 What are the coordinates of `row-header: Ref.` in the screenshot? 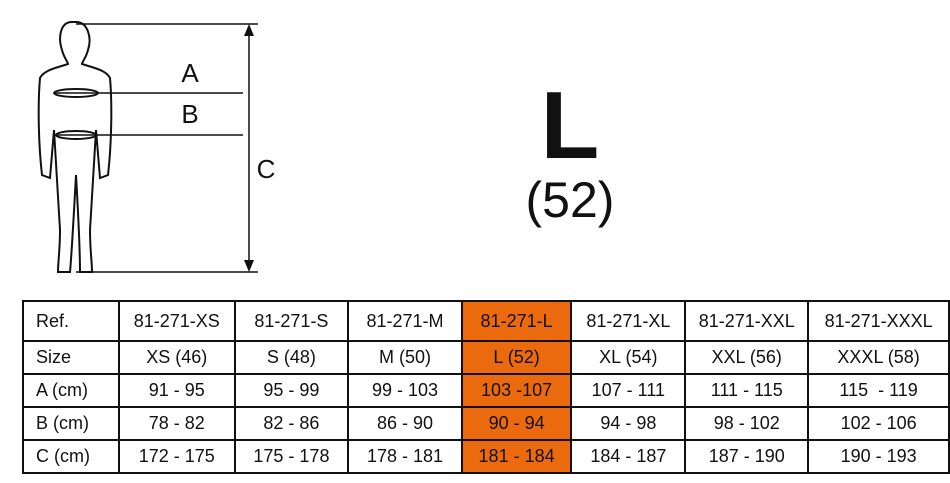 It's located at (71, 321).